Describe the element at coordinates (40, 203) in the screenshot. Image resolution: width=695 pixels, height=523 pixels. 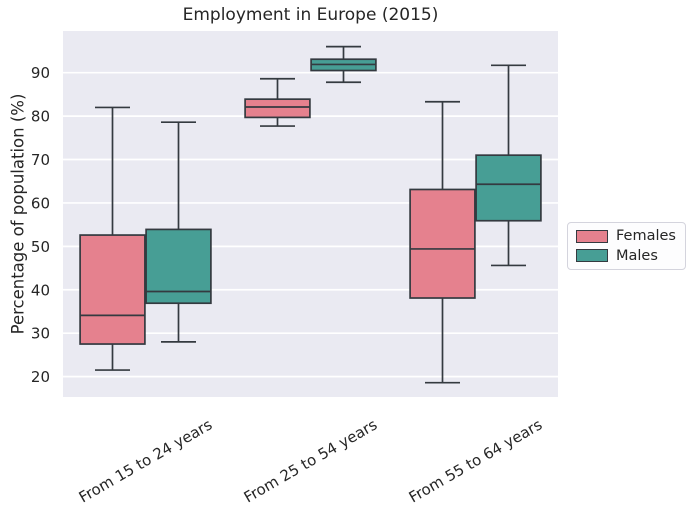
I see `y-tick-label-60: 60` at that location.